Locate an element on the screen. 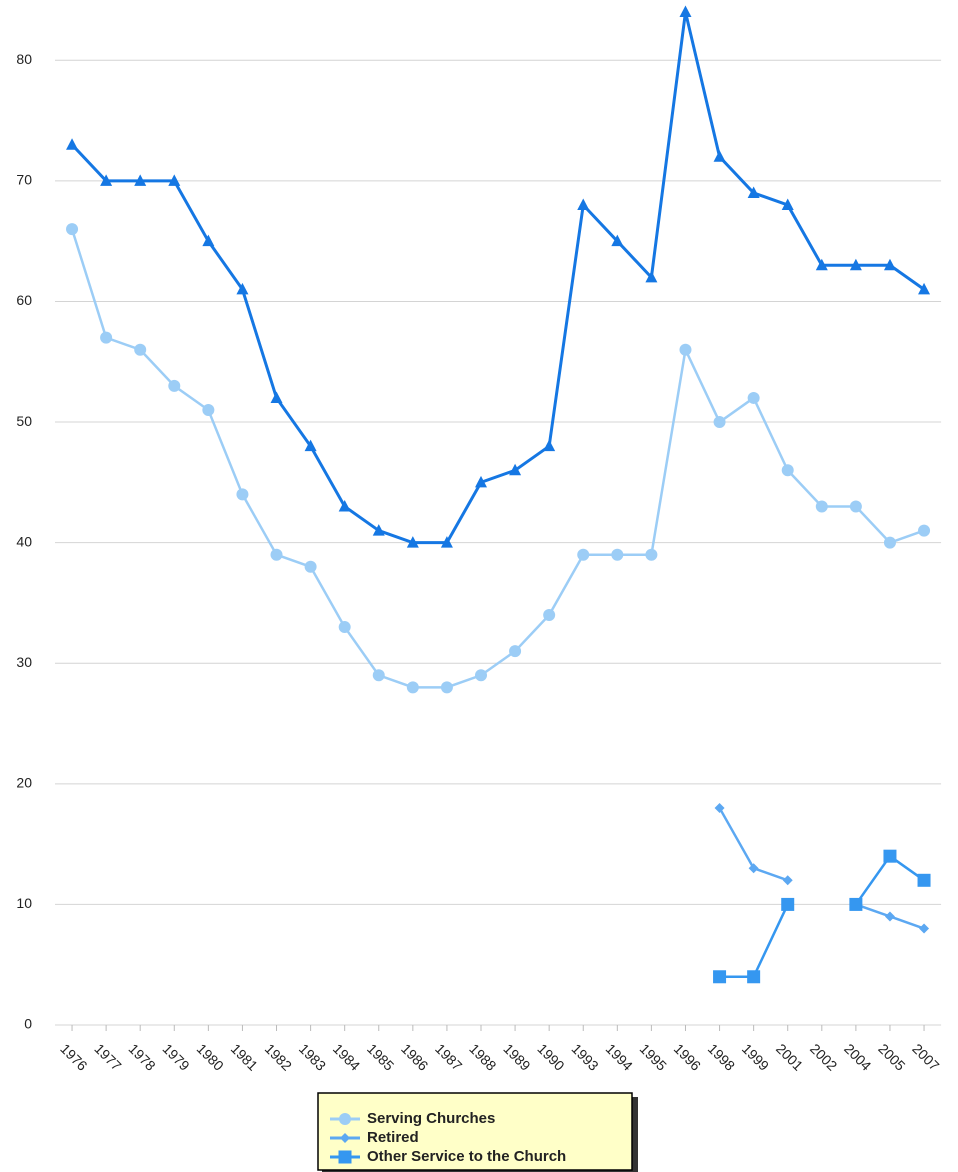 This screenshot has height=1172, width=958. x-tick-label: 2002 is located at coordinates (823, 1056).